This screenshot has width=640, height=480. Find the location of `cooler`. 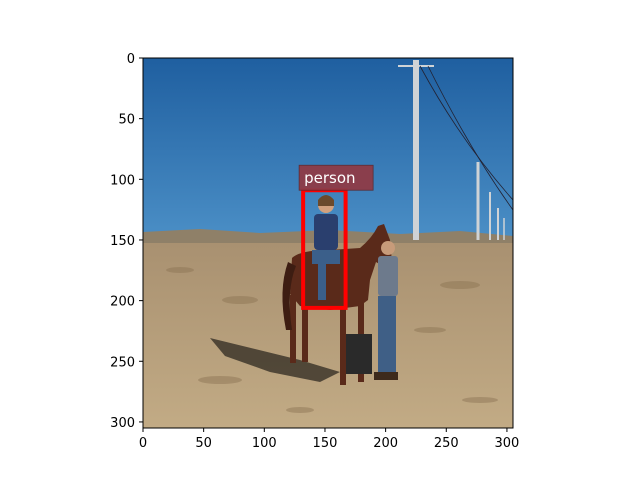

cooler is located at coordinates (359, 354).